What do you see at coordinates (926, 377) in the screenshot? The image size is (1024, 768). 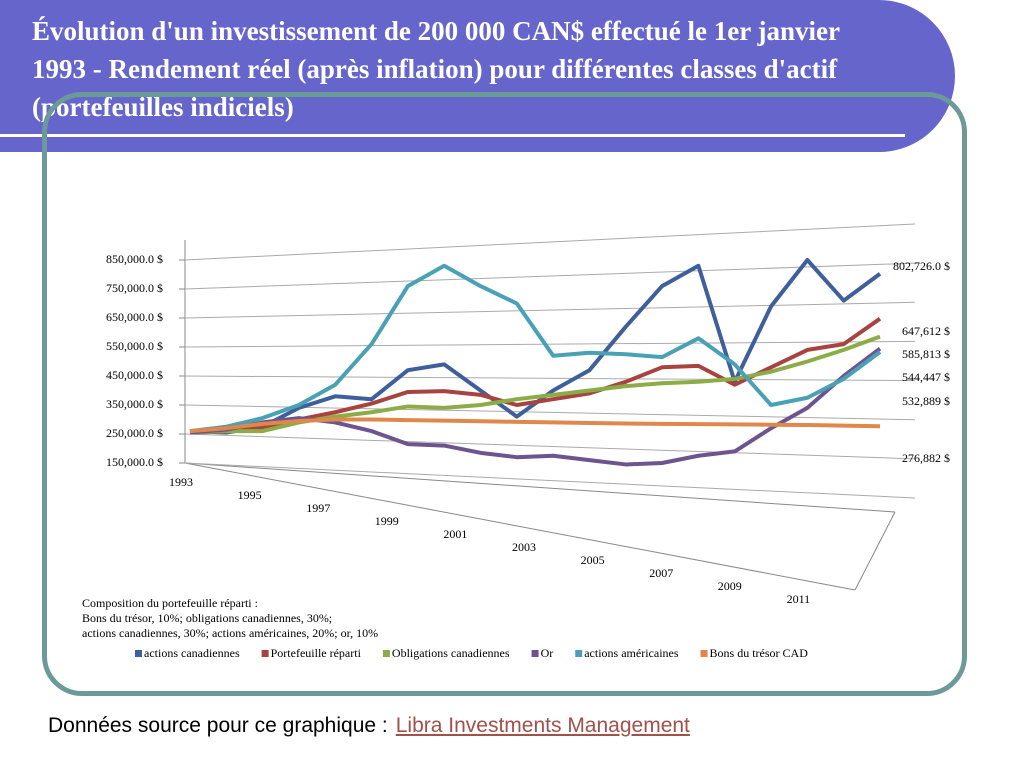 I see `data-label: 544,447 $` at bounding box center [926, 377].